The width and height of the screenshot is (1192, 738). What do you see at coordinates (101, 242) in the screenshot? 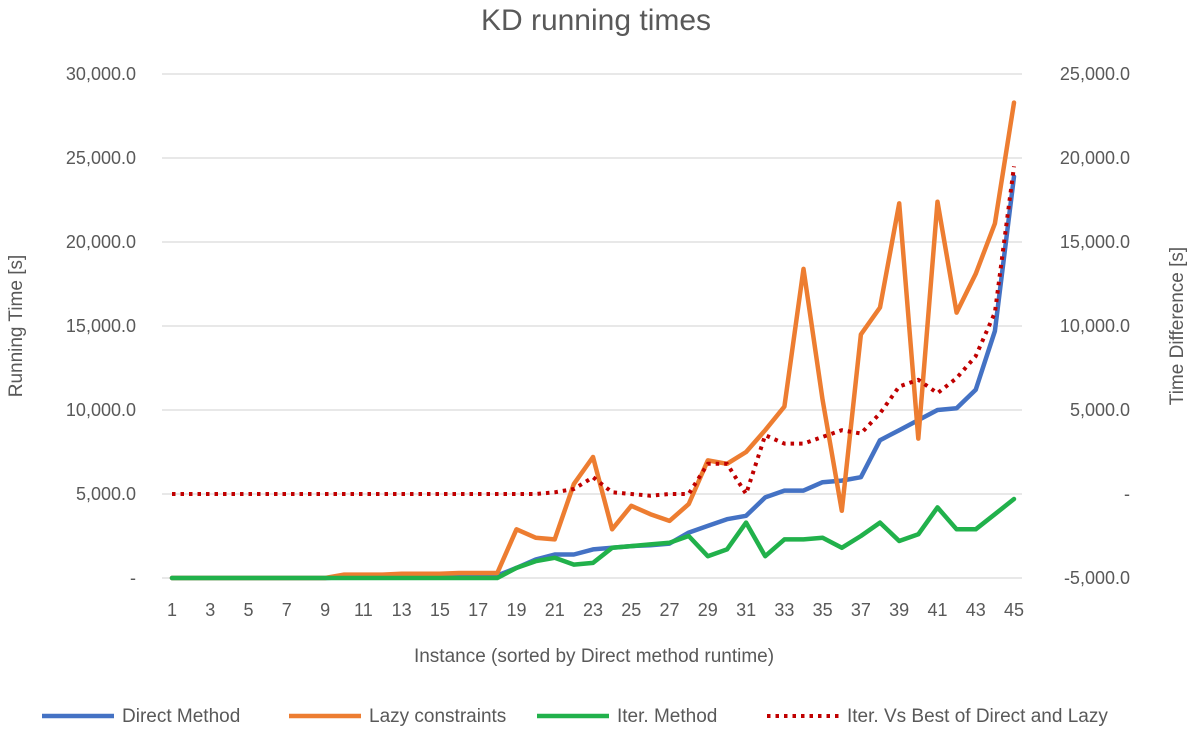
I see `y-tick-label: 20,000.0` at bounding box center [101, 242].